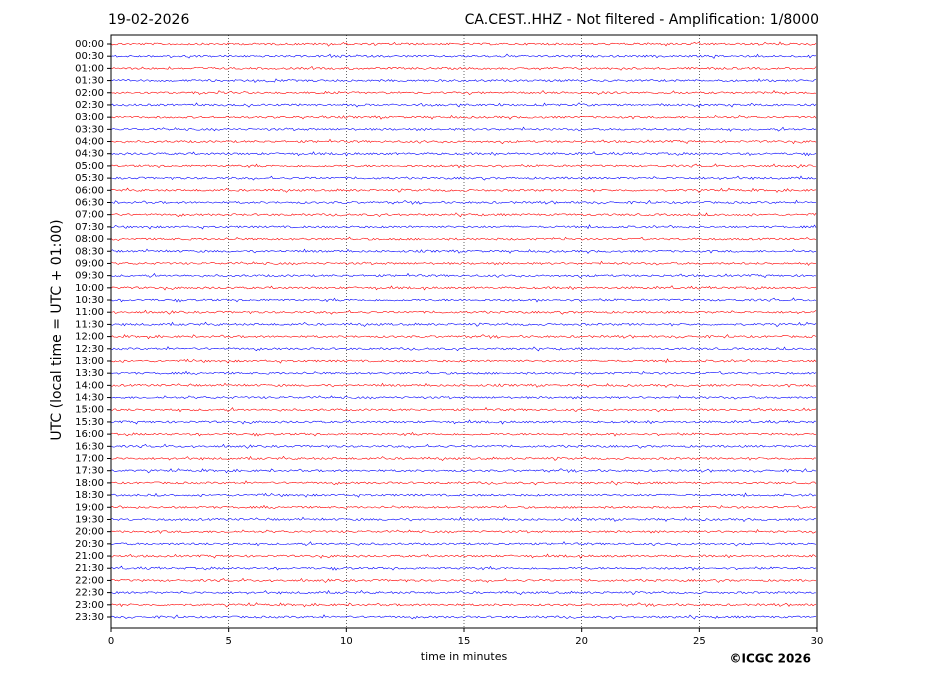 The height and width of the screenshot is (696, 927). What do you see at coordinates (817, 641) in the screenshot?
I see `x-tick-label: 30` at bounding box center [817, 641].